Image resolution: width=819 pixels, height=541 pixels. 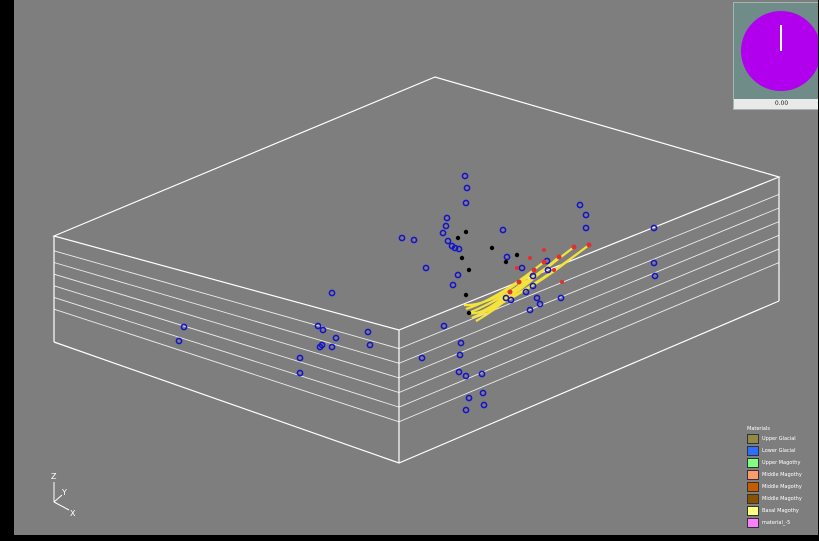 I want to click on legend-item: material_-5, so click(x=782, y=523).